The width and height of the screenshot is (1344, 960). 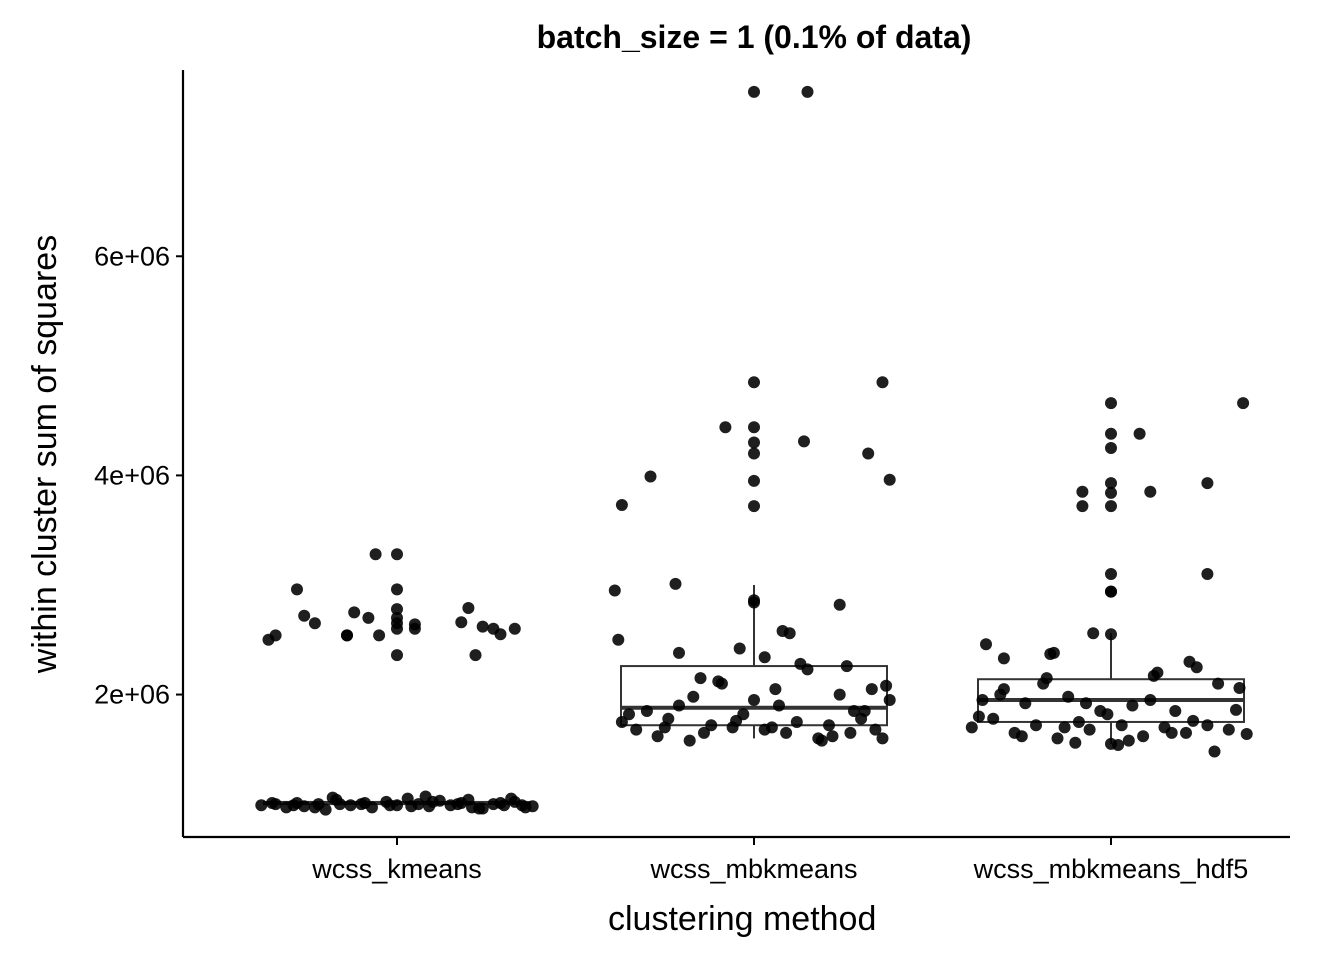 I want to click on chart-title: batch_size = 1 (0.1% of data), so click(x=754, y=37).